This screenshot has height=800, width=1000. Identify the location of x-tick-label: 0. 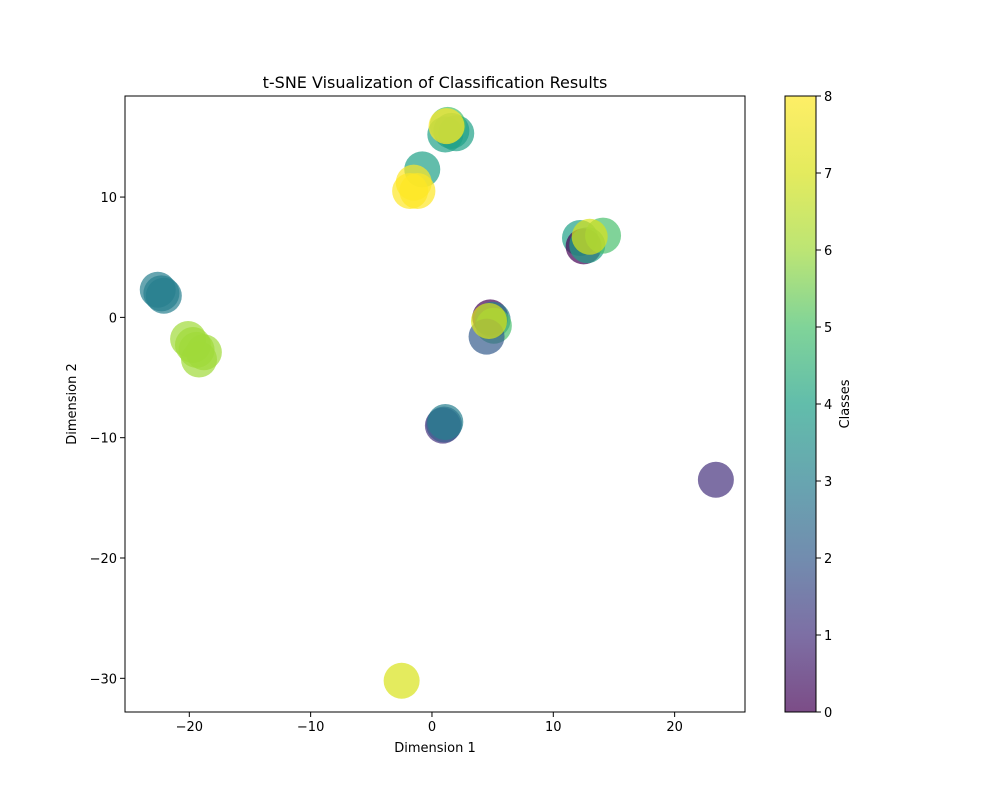
(432, 727).